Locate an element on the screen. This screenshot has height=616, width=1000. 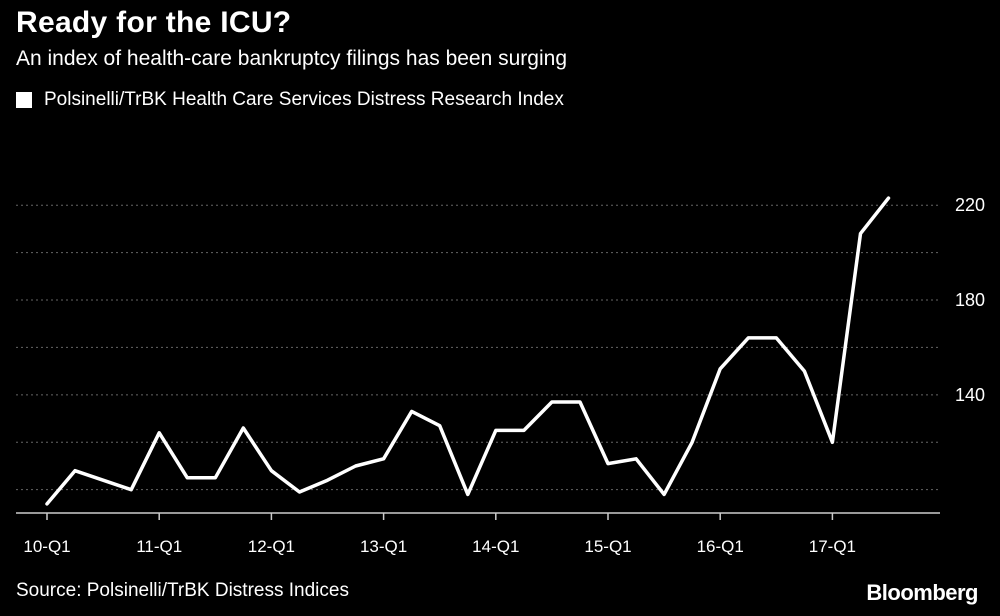
x-tick-label: 17-Q1 is located at coordinates (832, 546).